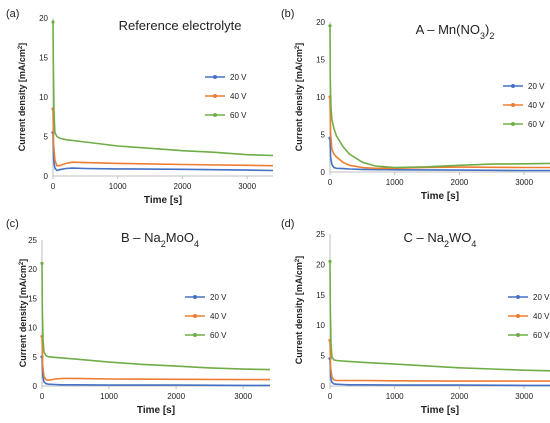  Describe the element at coordinates (440, 239) in the screenshot. I see `chart-title: C – Na2WO4` at that location.